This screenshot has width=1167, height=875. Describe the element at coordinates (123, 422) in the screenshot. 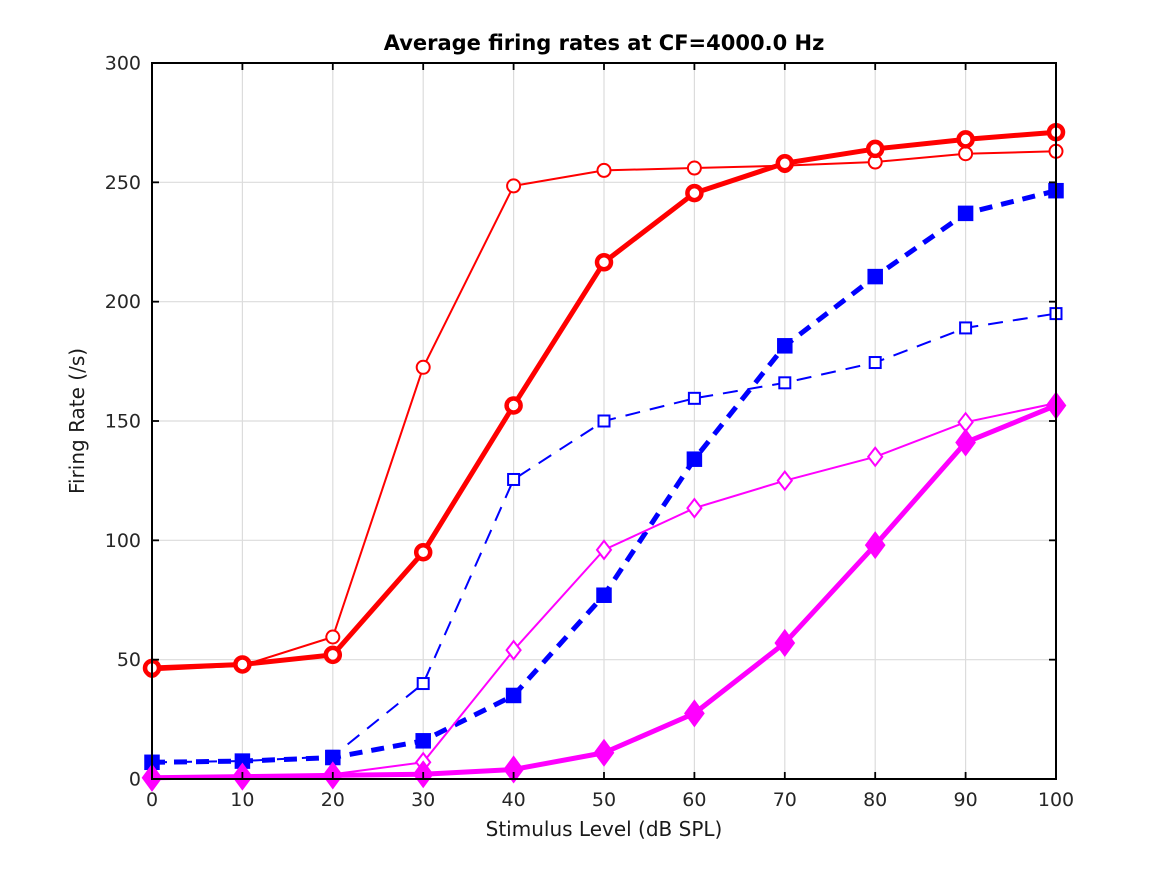

I see `y-tick-label: 150` at that location.